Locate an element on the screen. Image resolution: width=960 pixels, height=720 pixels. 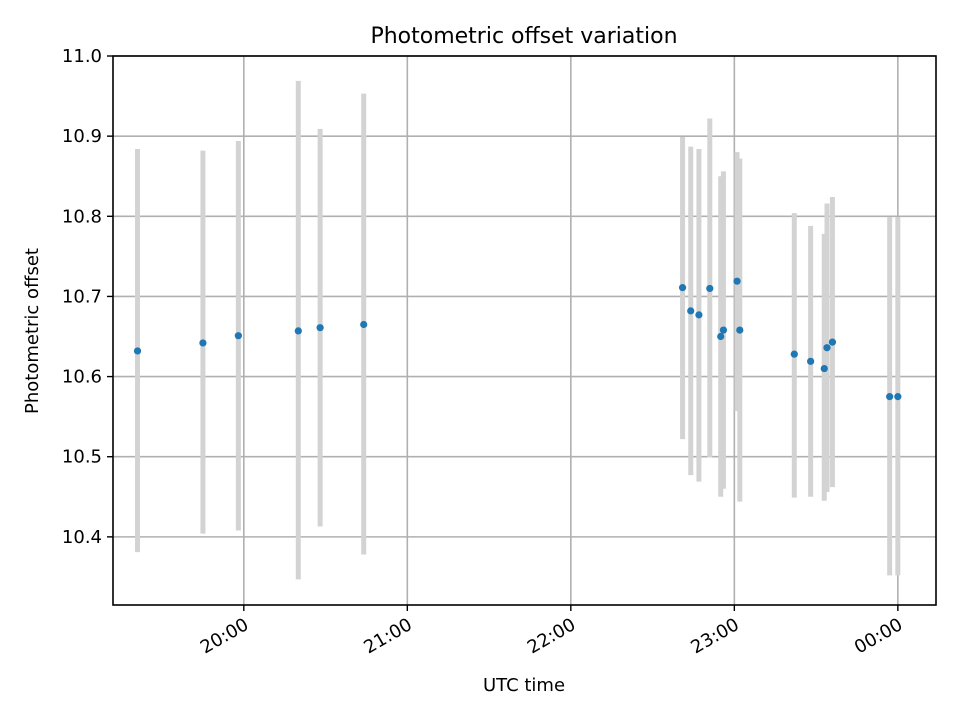
y-ticks: 10.4 10.5 10.6 10.7 10.8 10.9 11.0 is located at coordinates (87, 297).